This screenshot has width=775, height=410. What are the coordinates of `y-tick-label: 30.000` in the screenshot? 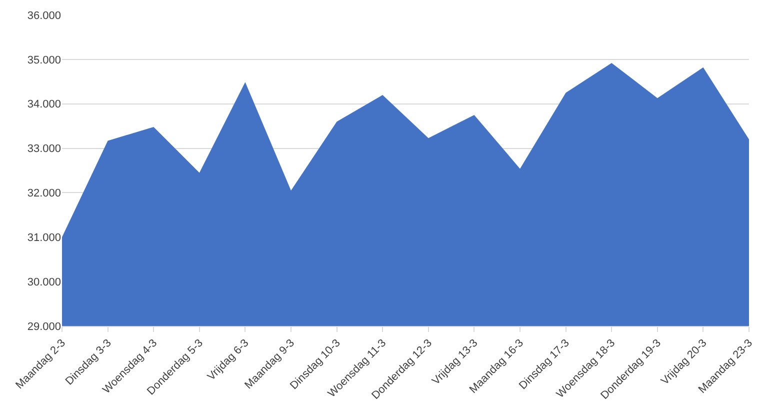 It's located at (44, 282).